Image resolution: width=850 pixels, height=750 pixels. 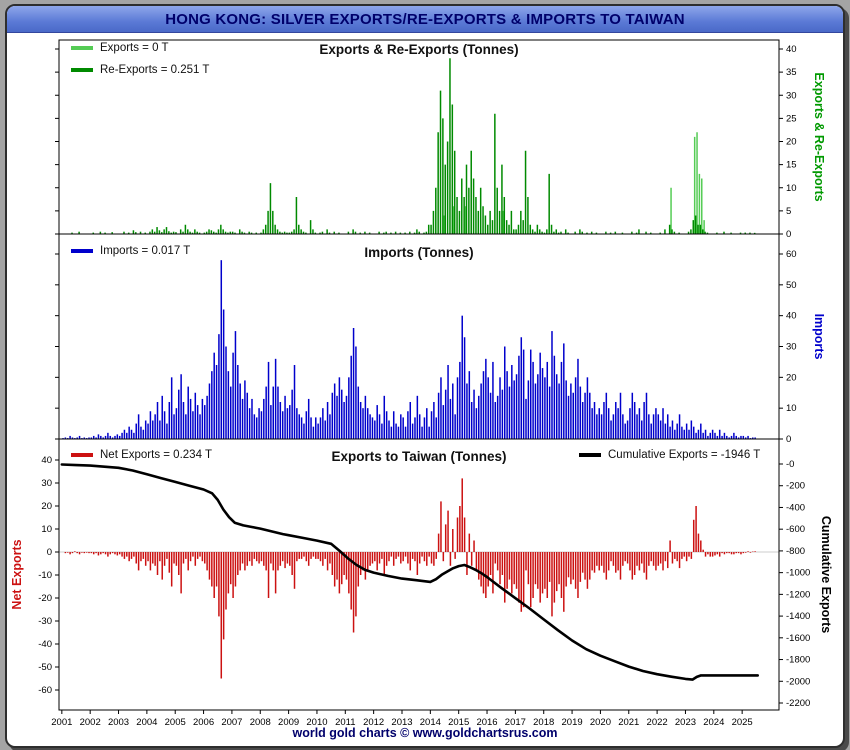 I want to click on svg-text: 2011, so click(x=345, y=722).